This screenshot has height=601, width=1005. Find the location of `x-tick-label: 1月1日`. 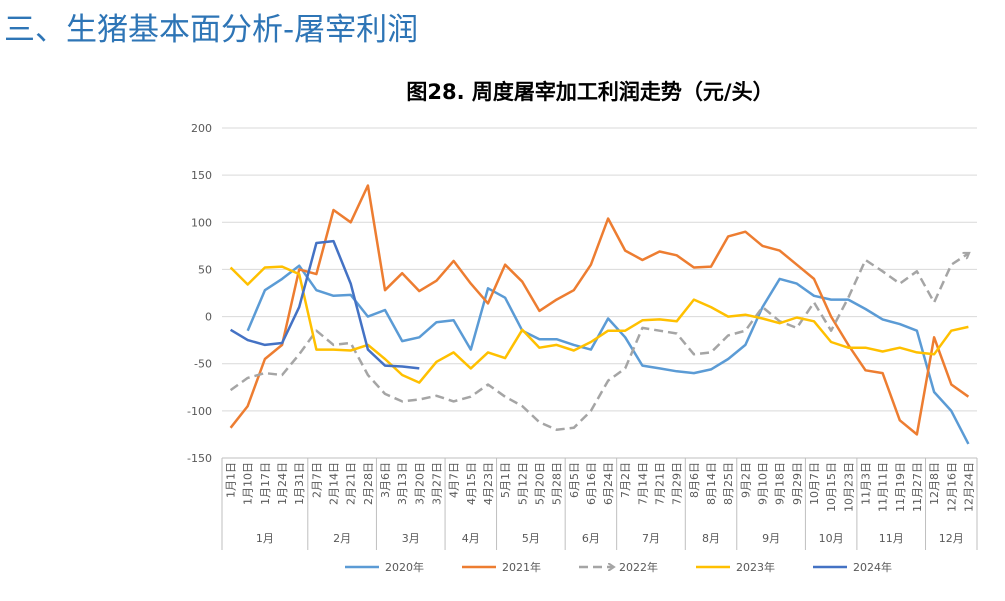

x-tick-label: 1月1日 is located at coordinates (231, 480).